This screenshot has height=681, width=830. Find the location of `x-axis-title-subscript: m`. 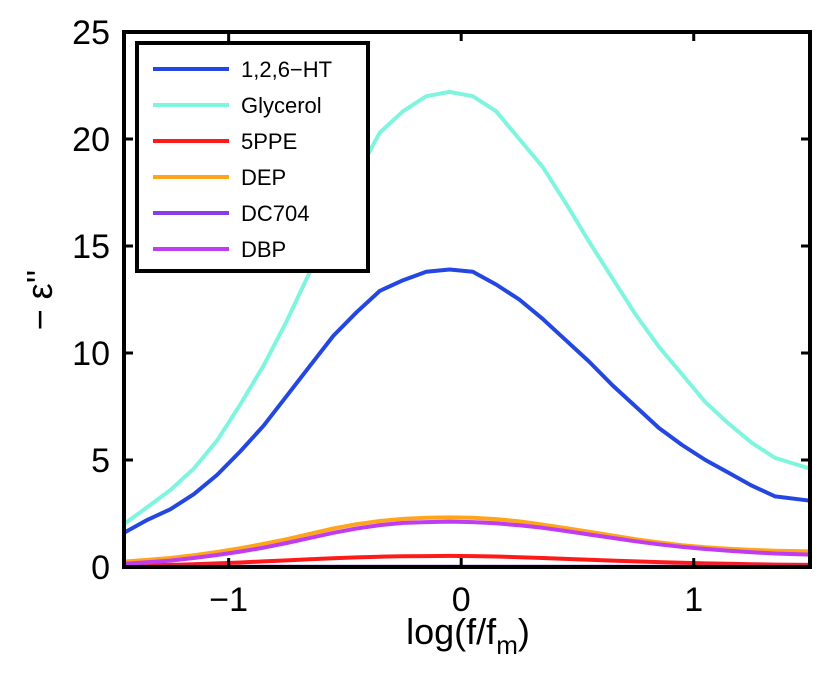

x-axis-title-subscript: m is located at coordinates (507, 645).